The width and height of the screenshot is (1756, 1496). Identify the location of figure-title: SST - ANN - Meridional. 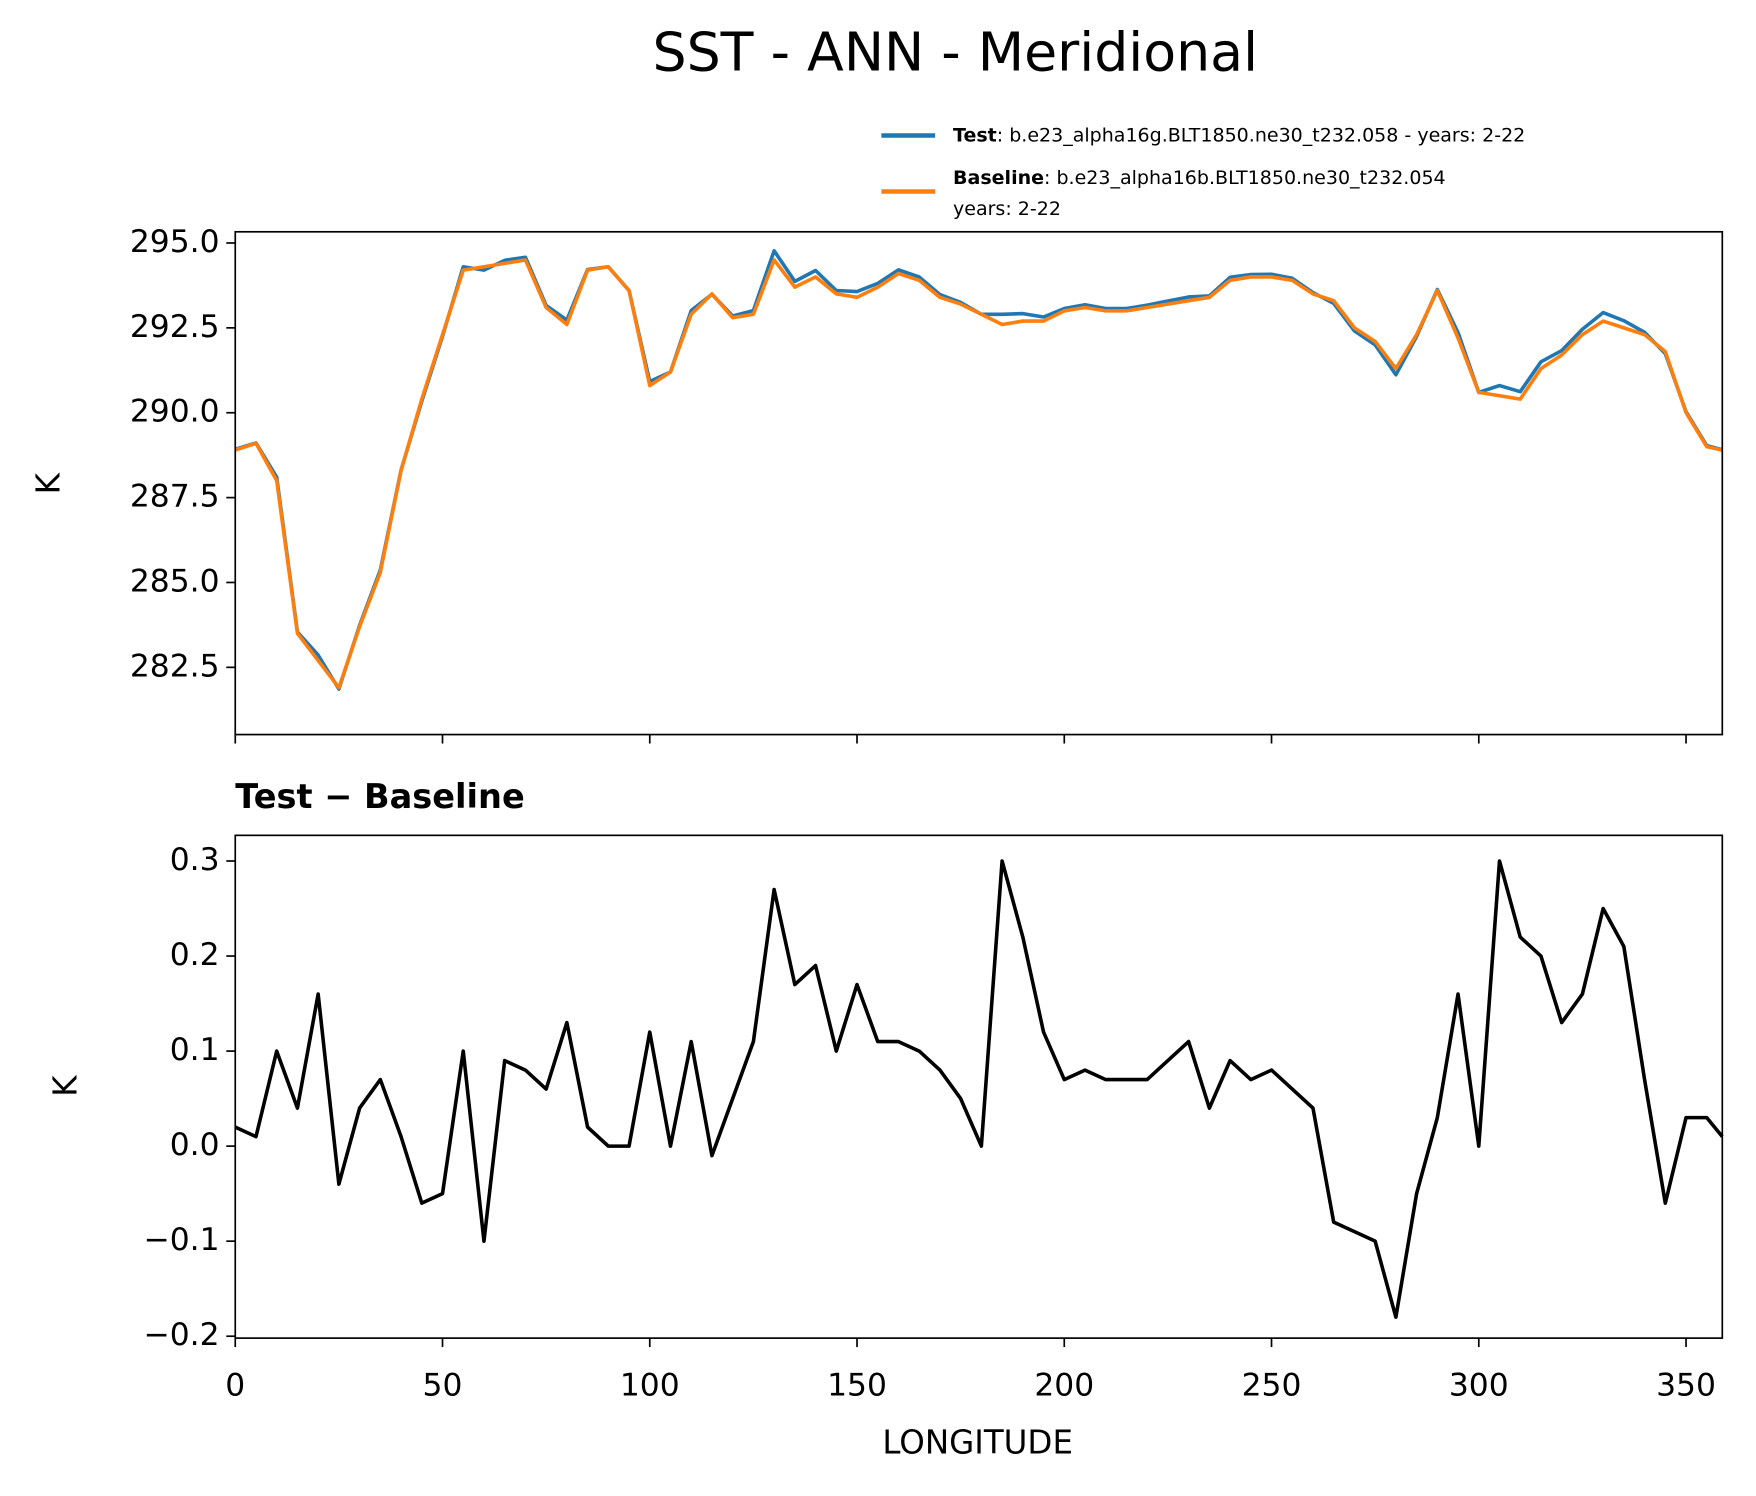
(955, 52).